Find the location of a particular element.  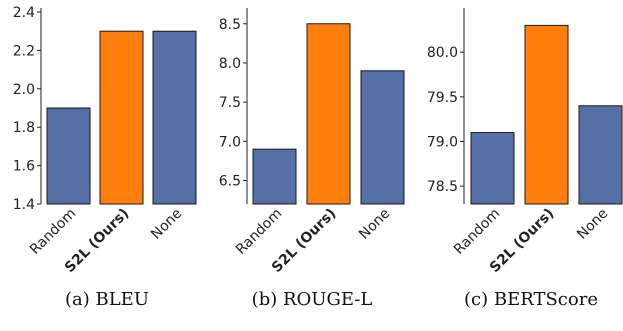

y-tick-label-3-1: 78.5 is located at coordinates (442, 187).